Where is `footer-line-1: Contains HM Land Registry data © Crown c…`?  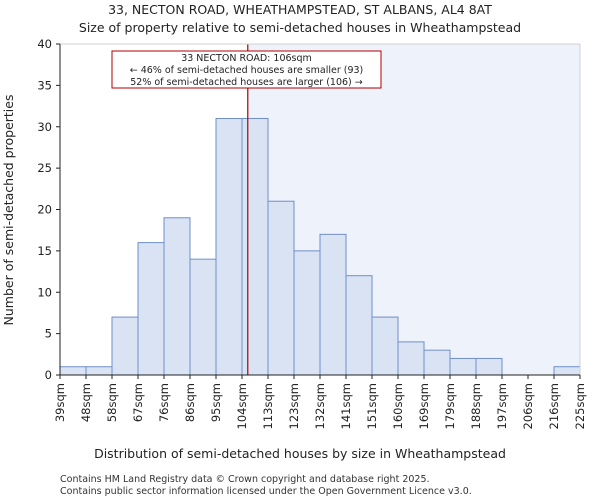 footer-line-1: Contains HM Land Registry data © Crown c… is located at coordinates (245, 479).